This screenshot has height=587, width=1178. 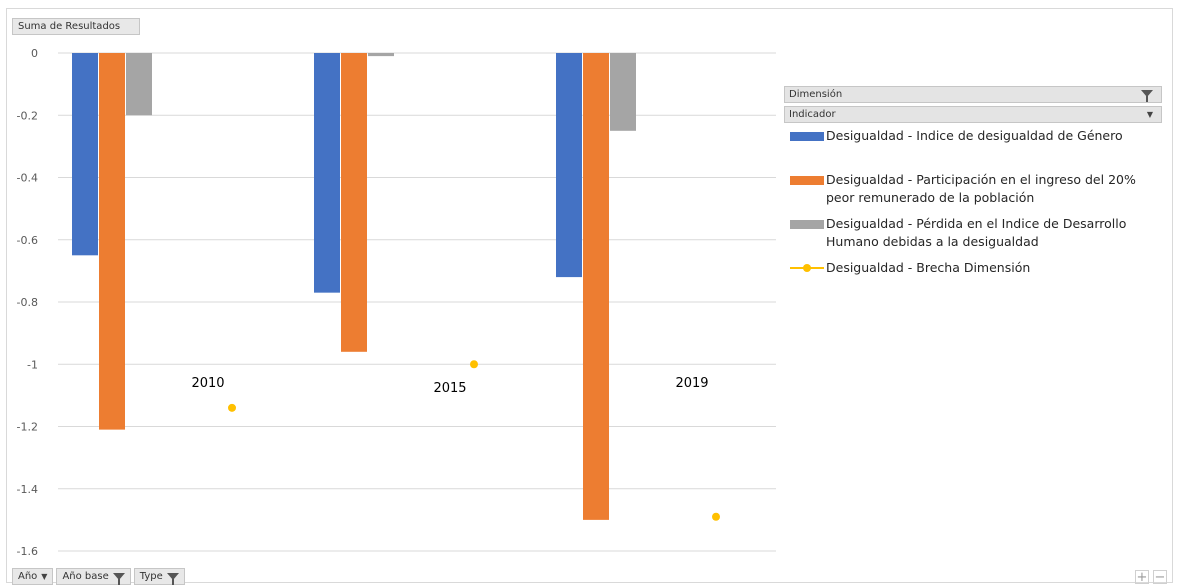 What do you see at coordinates (27, 427) in the screenshot?
I see `y-tick-label: -1.2` at bounding box center [27, 427].